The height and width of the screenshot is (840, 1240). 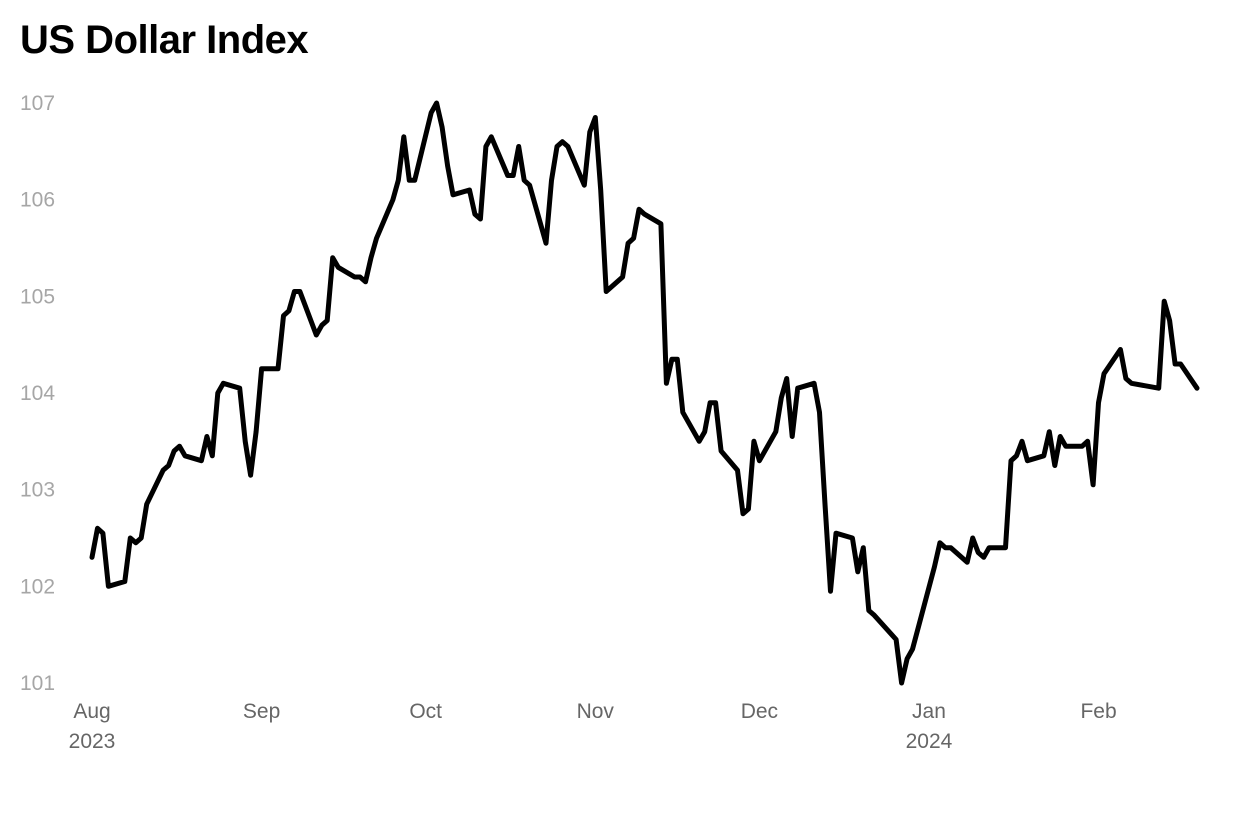 I want to click on y-tick-label: 105, so click(x=37, y=296).